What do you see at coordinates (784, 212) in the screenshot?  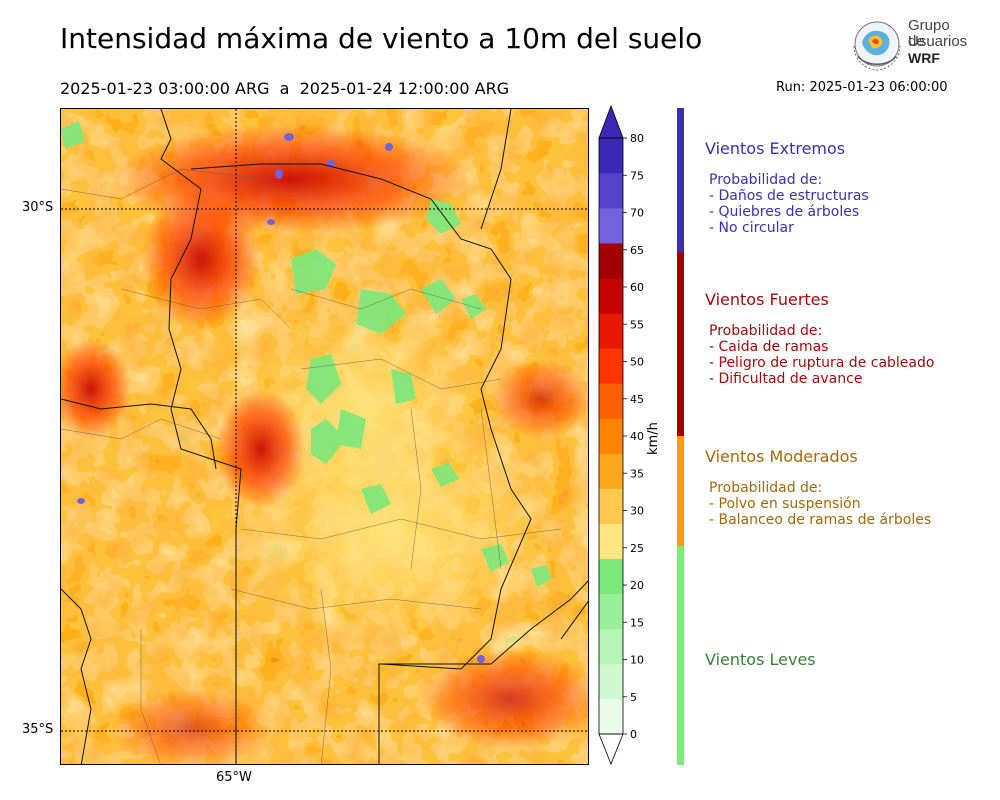 I see `category-desc-line: - Quiebres de árboles` at bounding box center [784, 212].